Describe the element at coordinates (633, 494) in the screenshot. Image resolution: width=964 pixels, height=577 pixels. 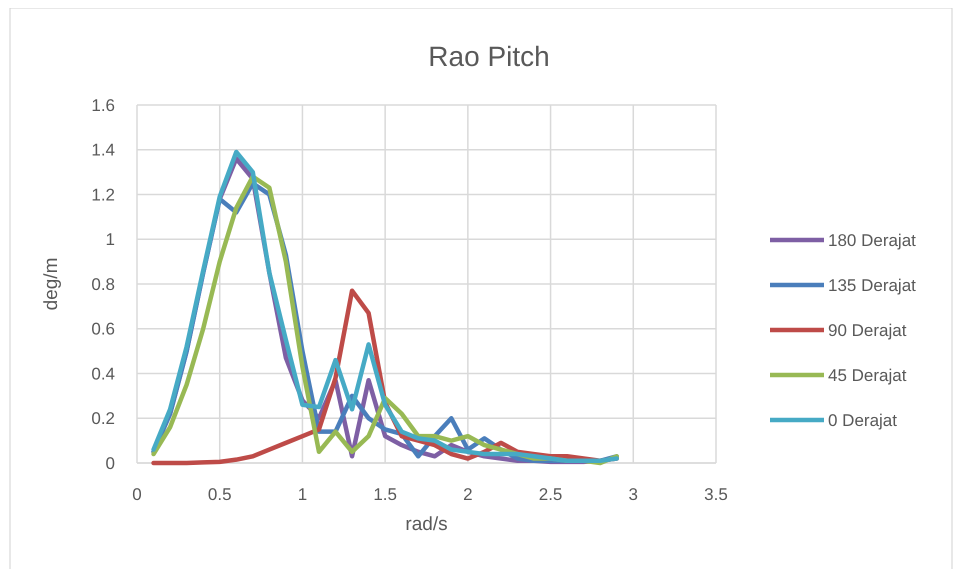
I see `x-tick-label: 3` at that location.